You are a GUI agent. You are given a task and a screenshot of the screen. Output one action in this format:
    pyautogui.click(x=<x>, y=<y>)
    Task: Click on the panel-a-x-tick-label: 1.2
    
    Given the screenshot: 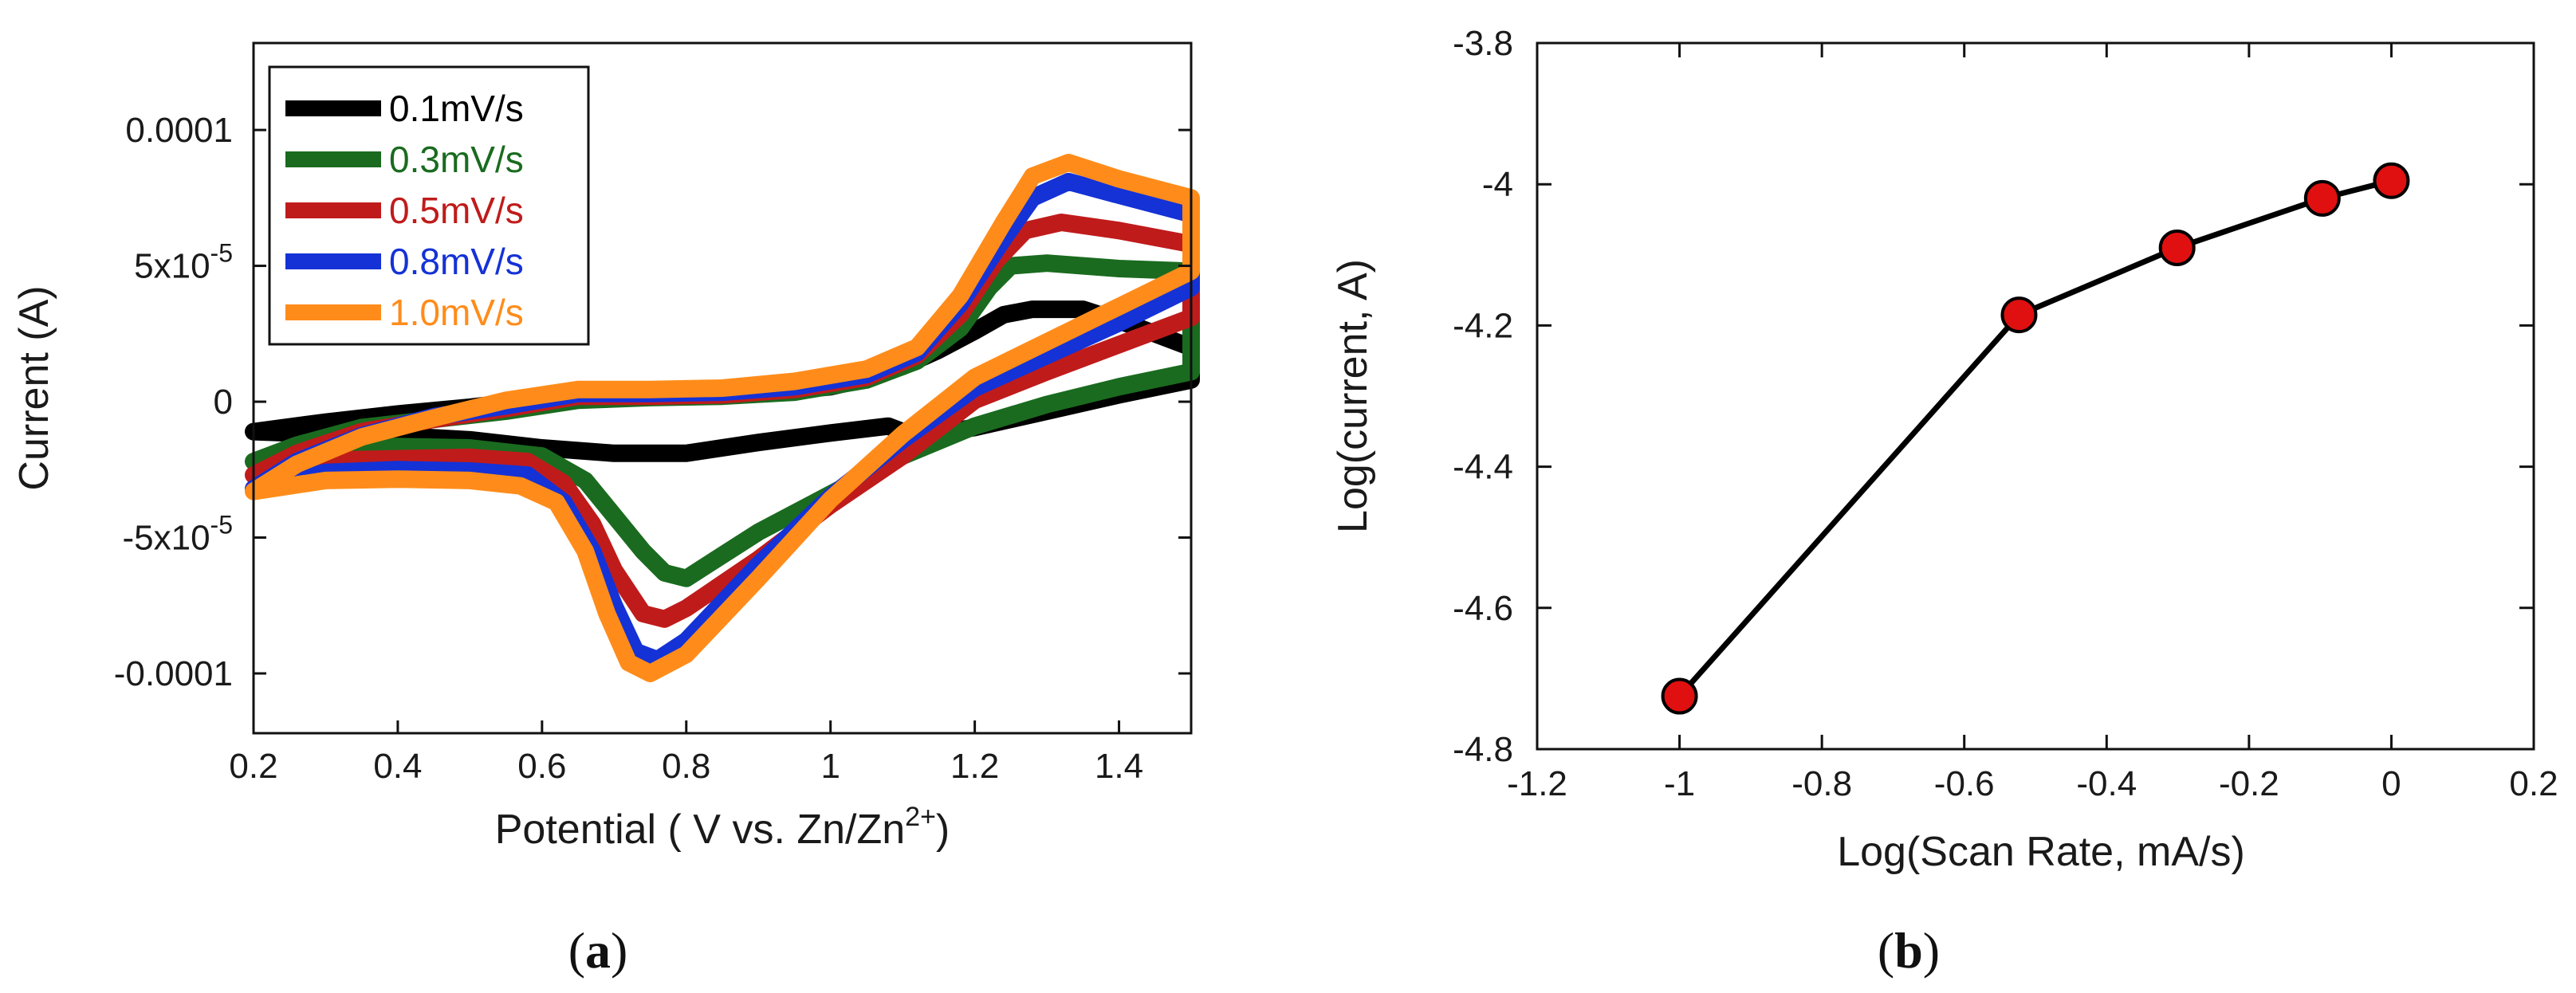 What is the action you would take?
    pyautogui.click(x=975, y=766)
    